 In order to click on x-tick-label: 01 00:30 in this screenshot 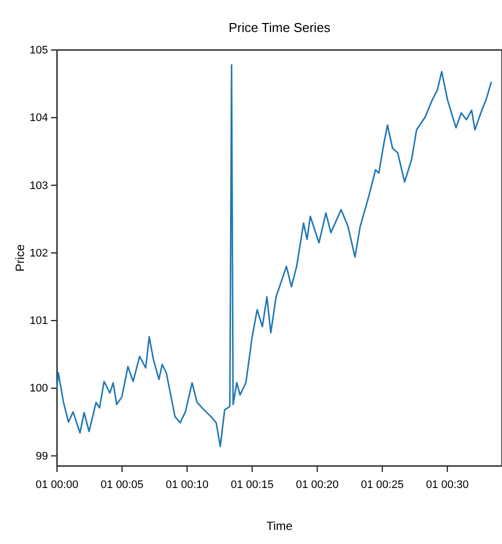, I will do `click(447, 485)`.